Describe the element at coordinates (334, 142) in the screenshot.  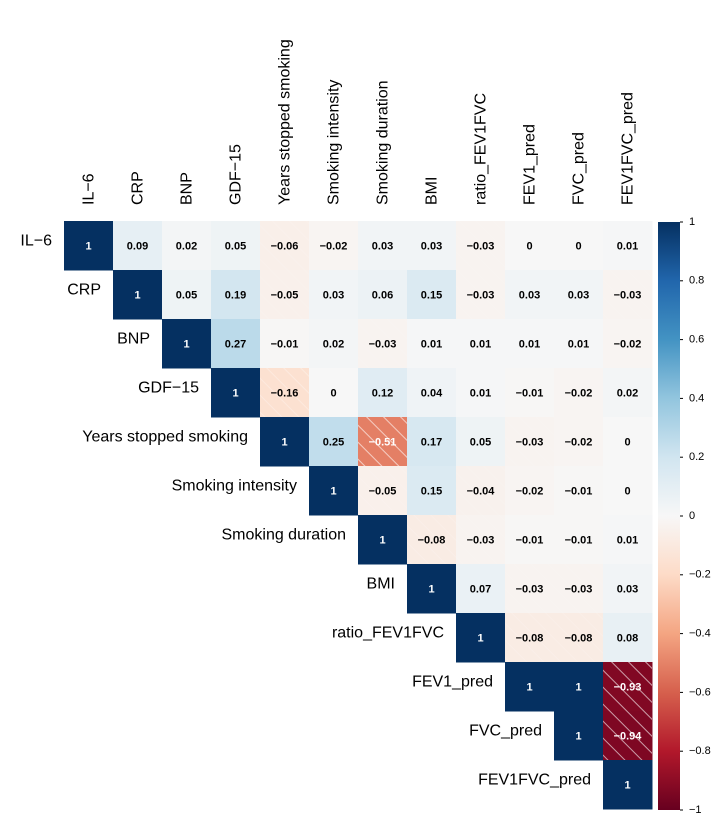
I see `column-label: Smoking intensity` at that location.